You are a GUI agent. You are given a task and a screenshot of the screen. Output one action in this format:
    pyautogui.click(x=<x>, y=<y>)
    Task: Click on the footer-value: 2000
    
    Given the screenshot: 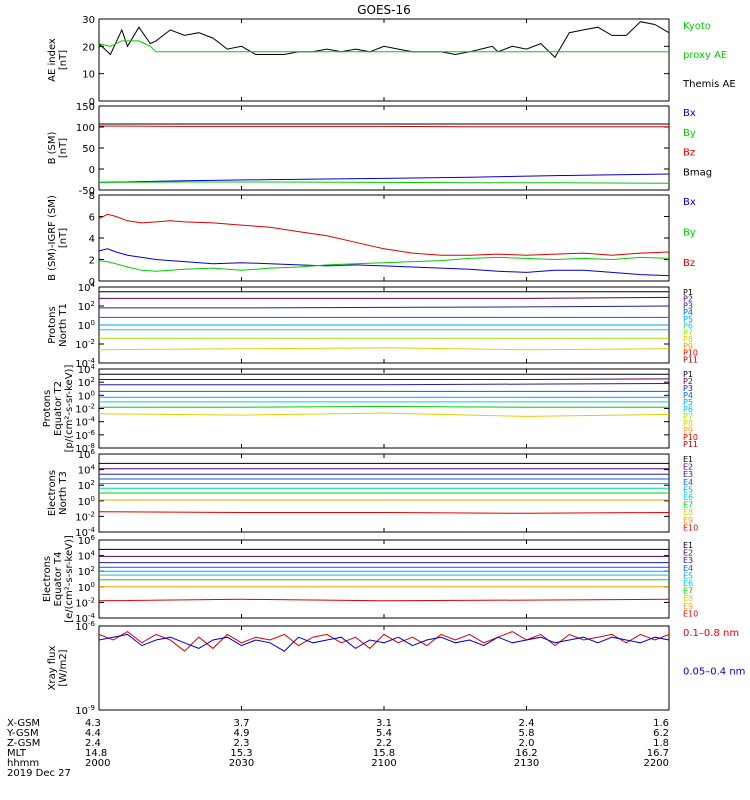 What is the action you would take?
    pyautogui.click(x=97, y=763)
    